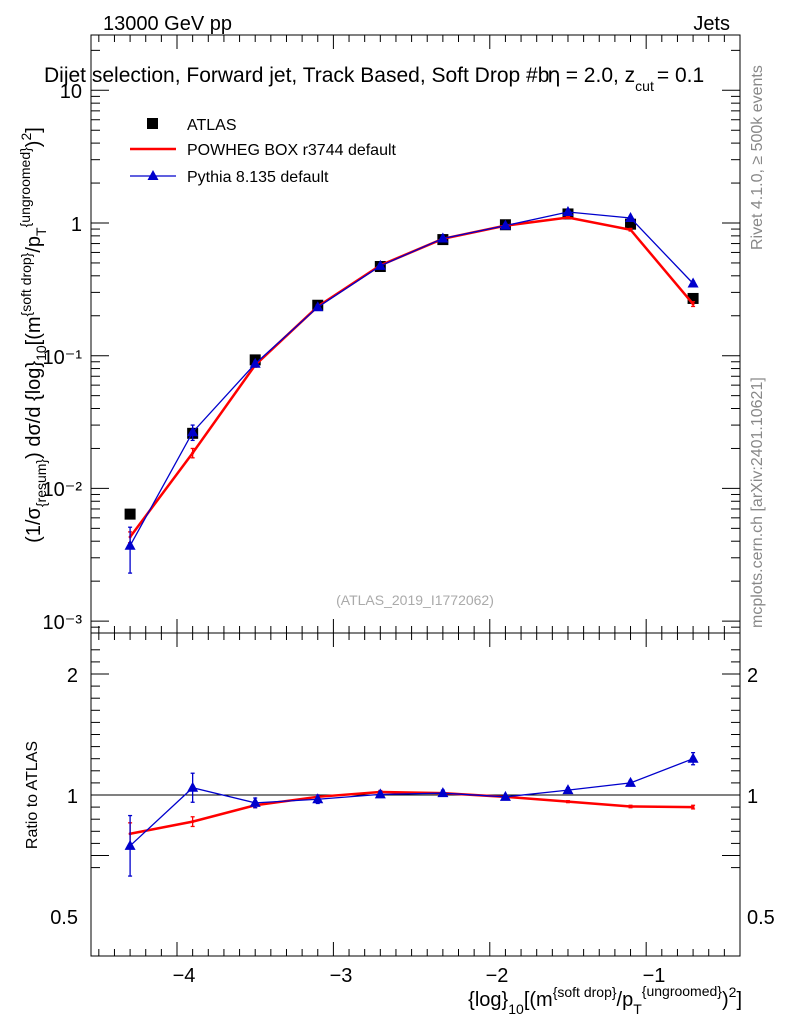  Describe the element at coordinates (152, 123) in the screenshot. I see `legend-atlas-marker` at that location.